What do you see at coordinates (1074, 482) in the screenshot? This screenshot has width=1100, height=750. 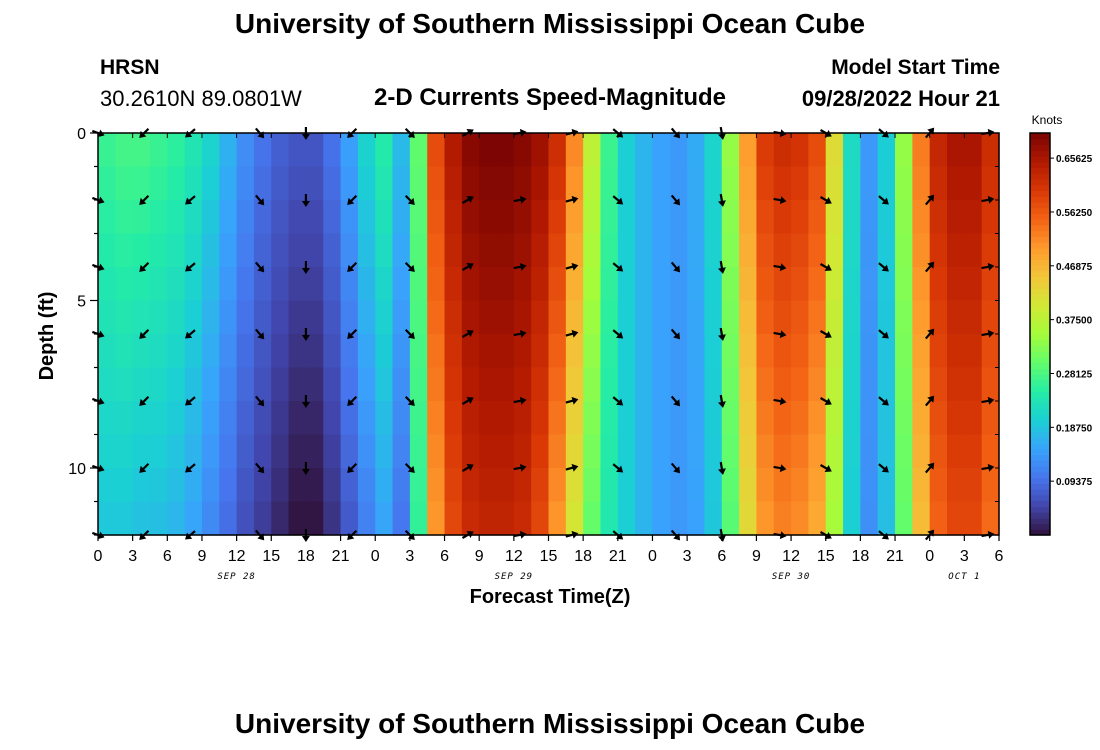 I see `colorbar-tick-label: 0.09375` at bounding box center [1074, 482].